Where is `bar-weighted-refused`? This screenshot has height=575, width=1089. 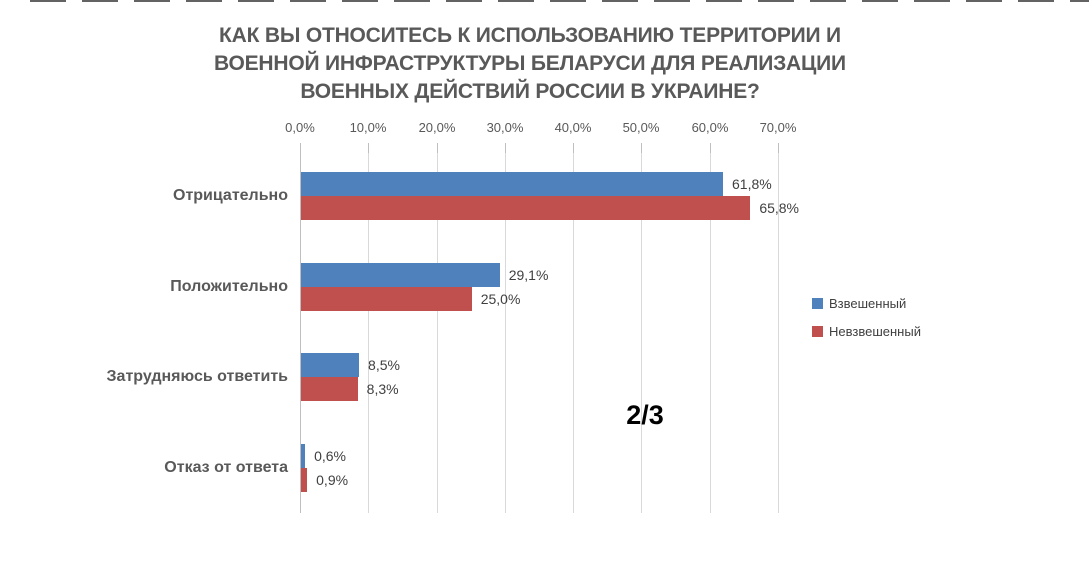
bar-weighted-refused is located at coordinates (303, 456).